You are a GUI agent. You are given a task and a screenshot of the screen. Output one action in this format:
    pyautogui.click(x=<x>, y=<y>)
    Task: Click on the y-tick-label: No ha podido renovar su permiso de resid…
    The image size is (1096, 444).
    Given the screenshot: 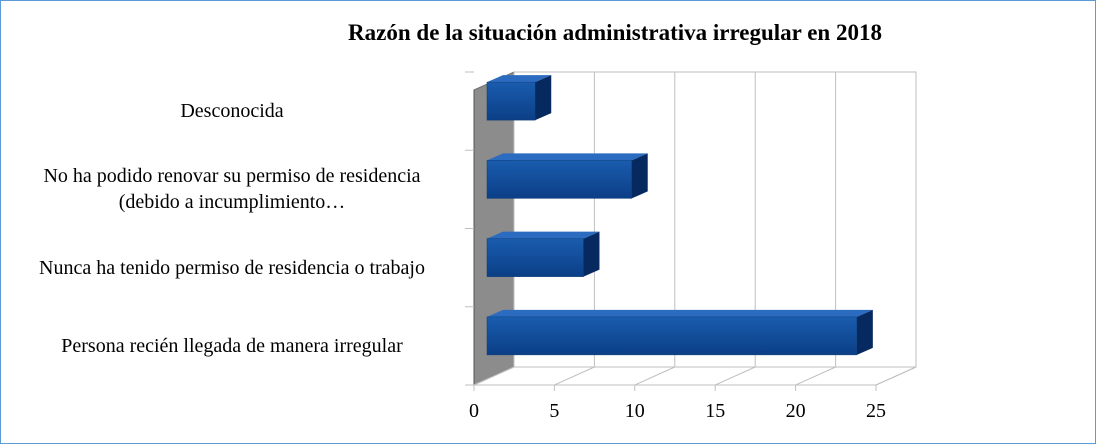 What is the action you would take?
    pyautogui.click(x=232, y=189)
    